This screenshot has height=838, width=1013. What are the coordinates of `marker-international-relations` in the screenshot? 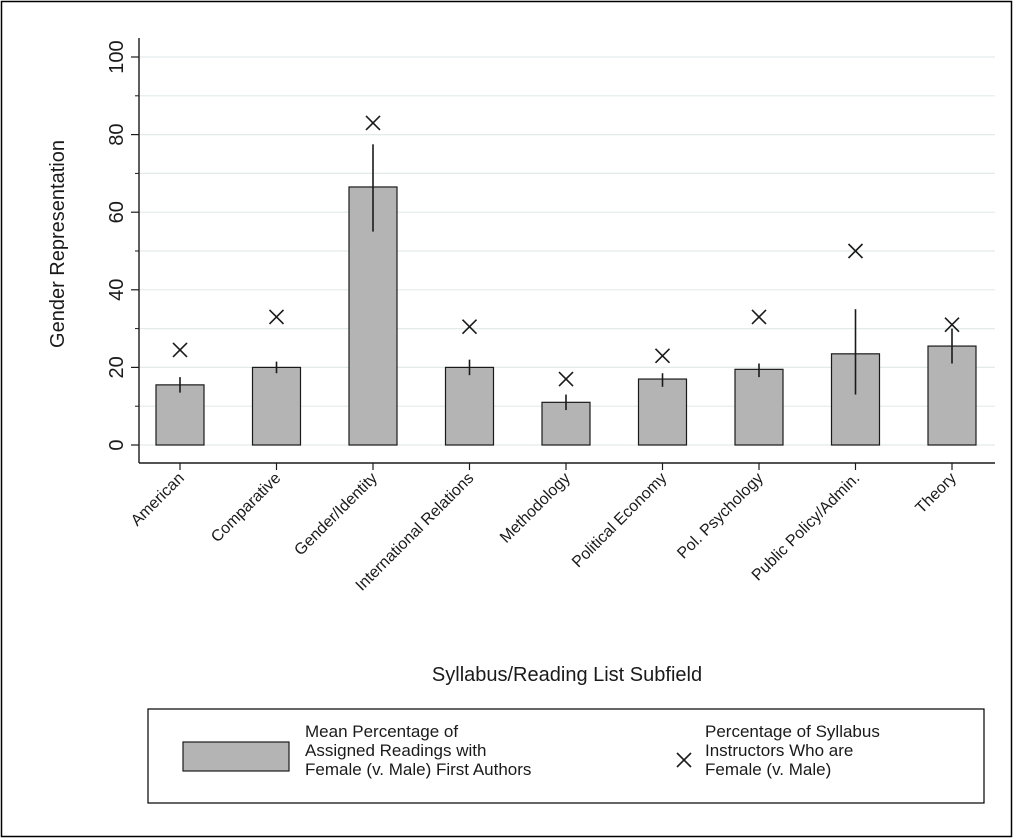 It's located at (469, 327).